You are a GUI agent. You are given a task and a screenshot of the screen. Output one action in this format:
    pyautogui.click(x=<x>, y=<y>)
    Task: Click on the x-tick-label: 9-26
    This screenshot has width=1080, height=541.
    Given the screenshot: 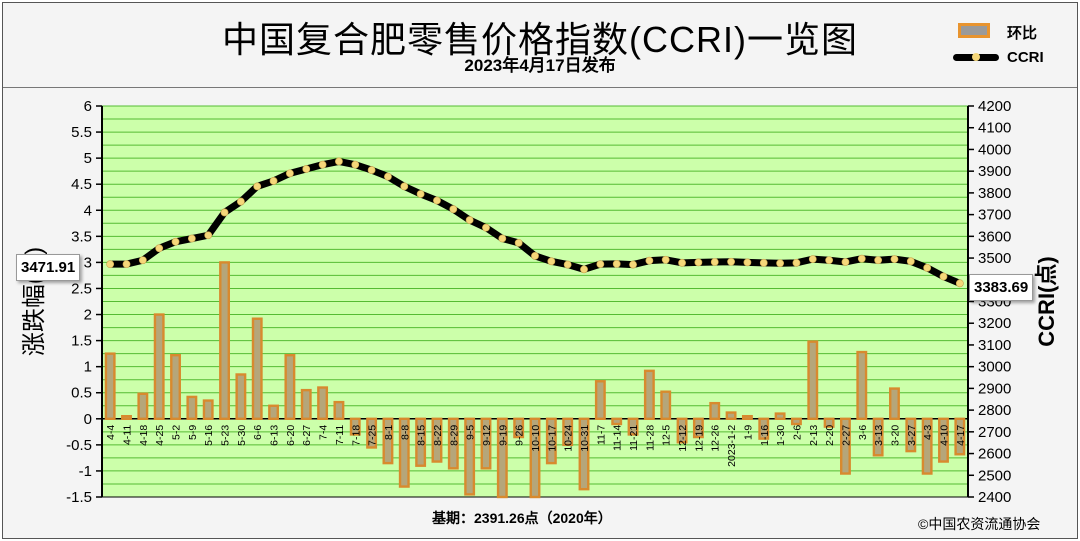 What is the action you would take?
    pyautogui.click(x=520, y=435)
    